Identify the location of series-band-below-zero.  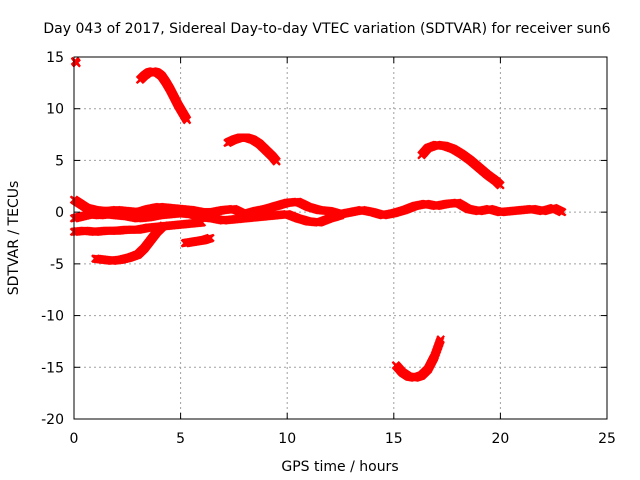
(207, 217).